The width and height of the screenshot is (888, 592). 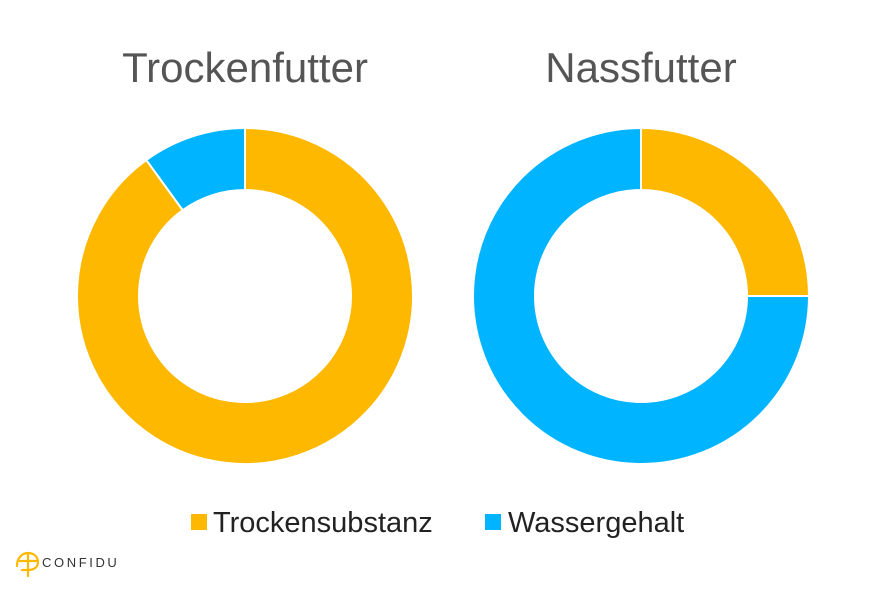 What do you see at coordinates (596, 523) in the screenshot?
I see `legend-label-wassergehalt: Wassergehalt` at bounding box center [596, 523].